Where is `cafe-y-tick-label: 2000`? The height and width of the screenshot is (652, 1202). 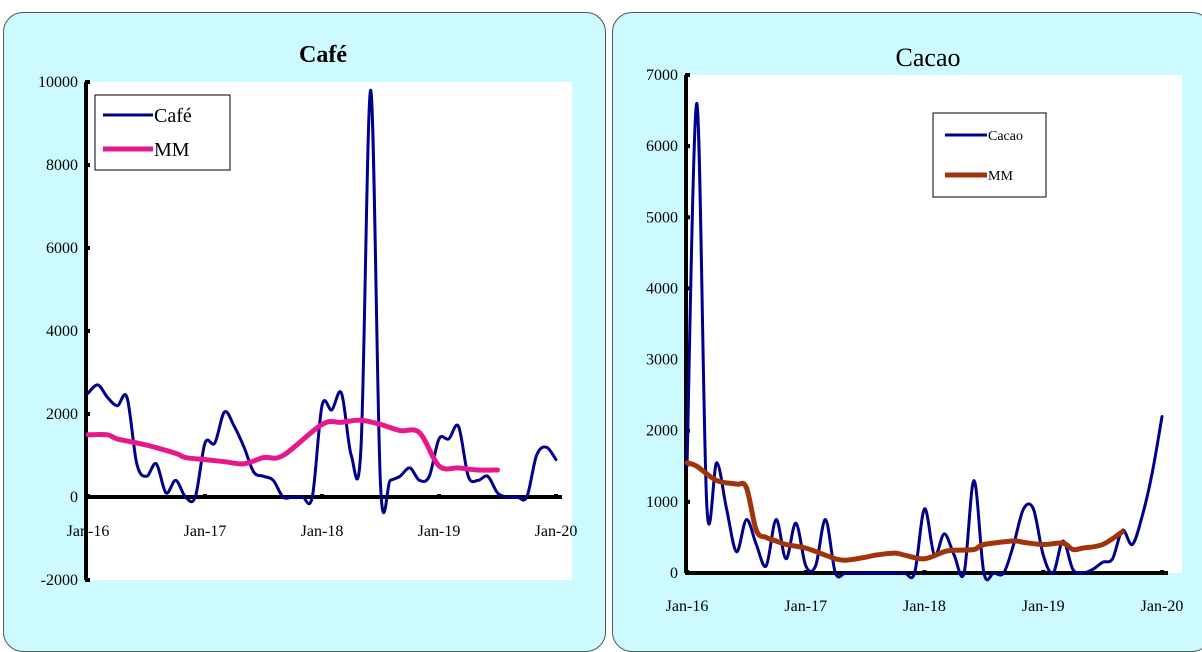
cafe-y-tick-label: 2000 is located at coordinates (62, 414).